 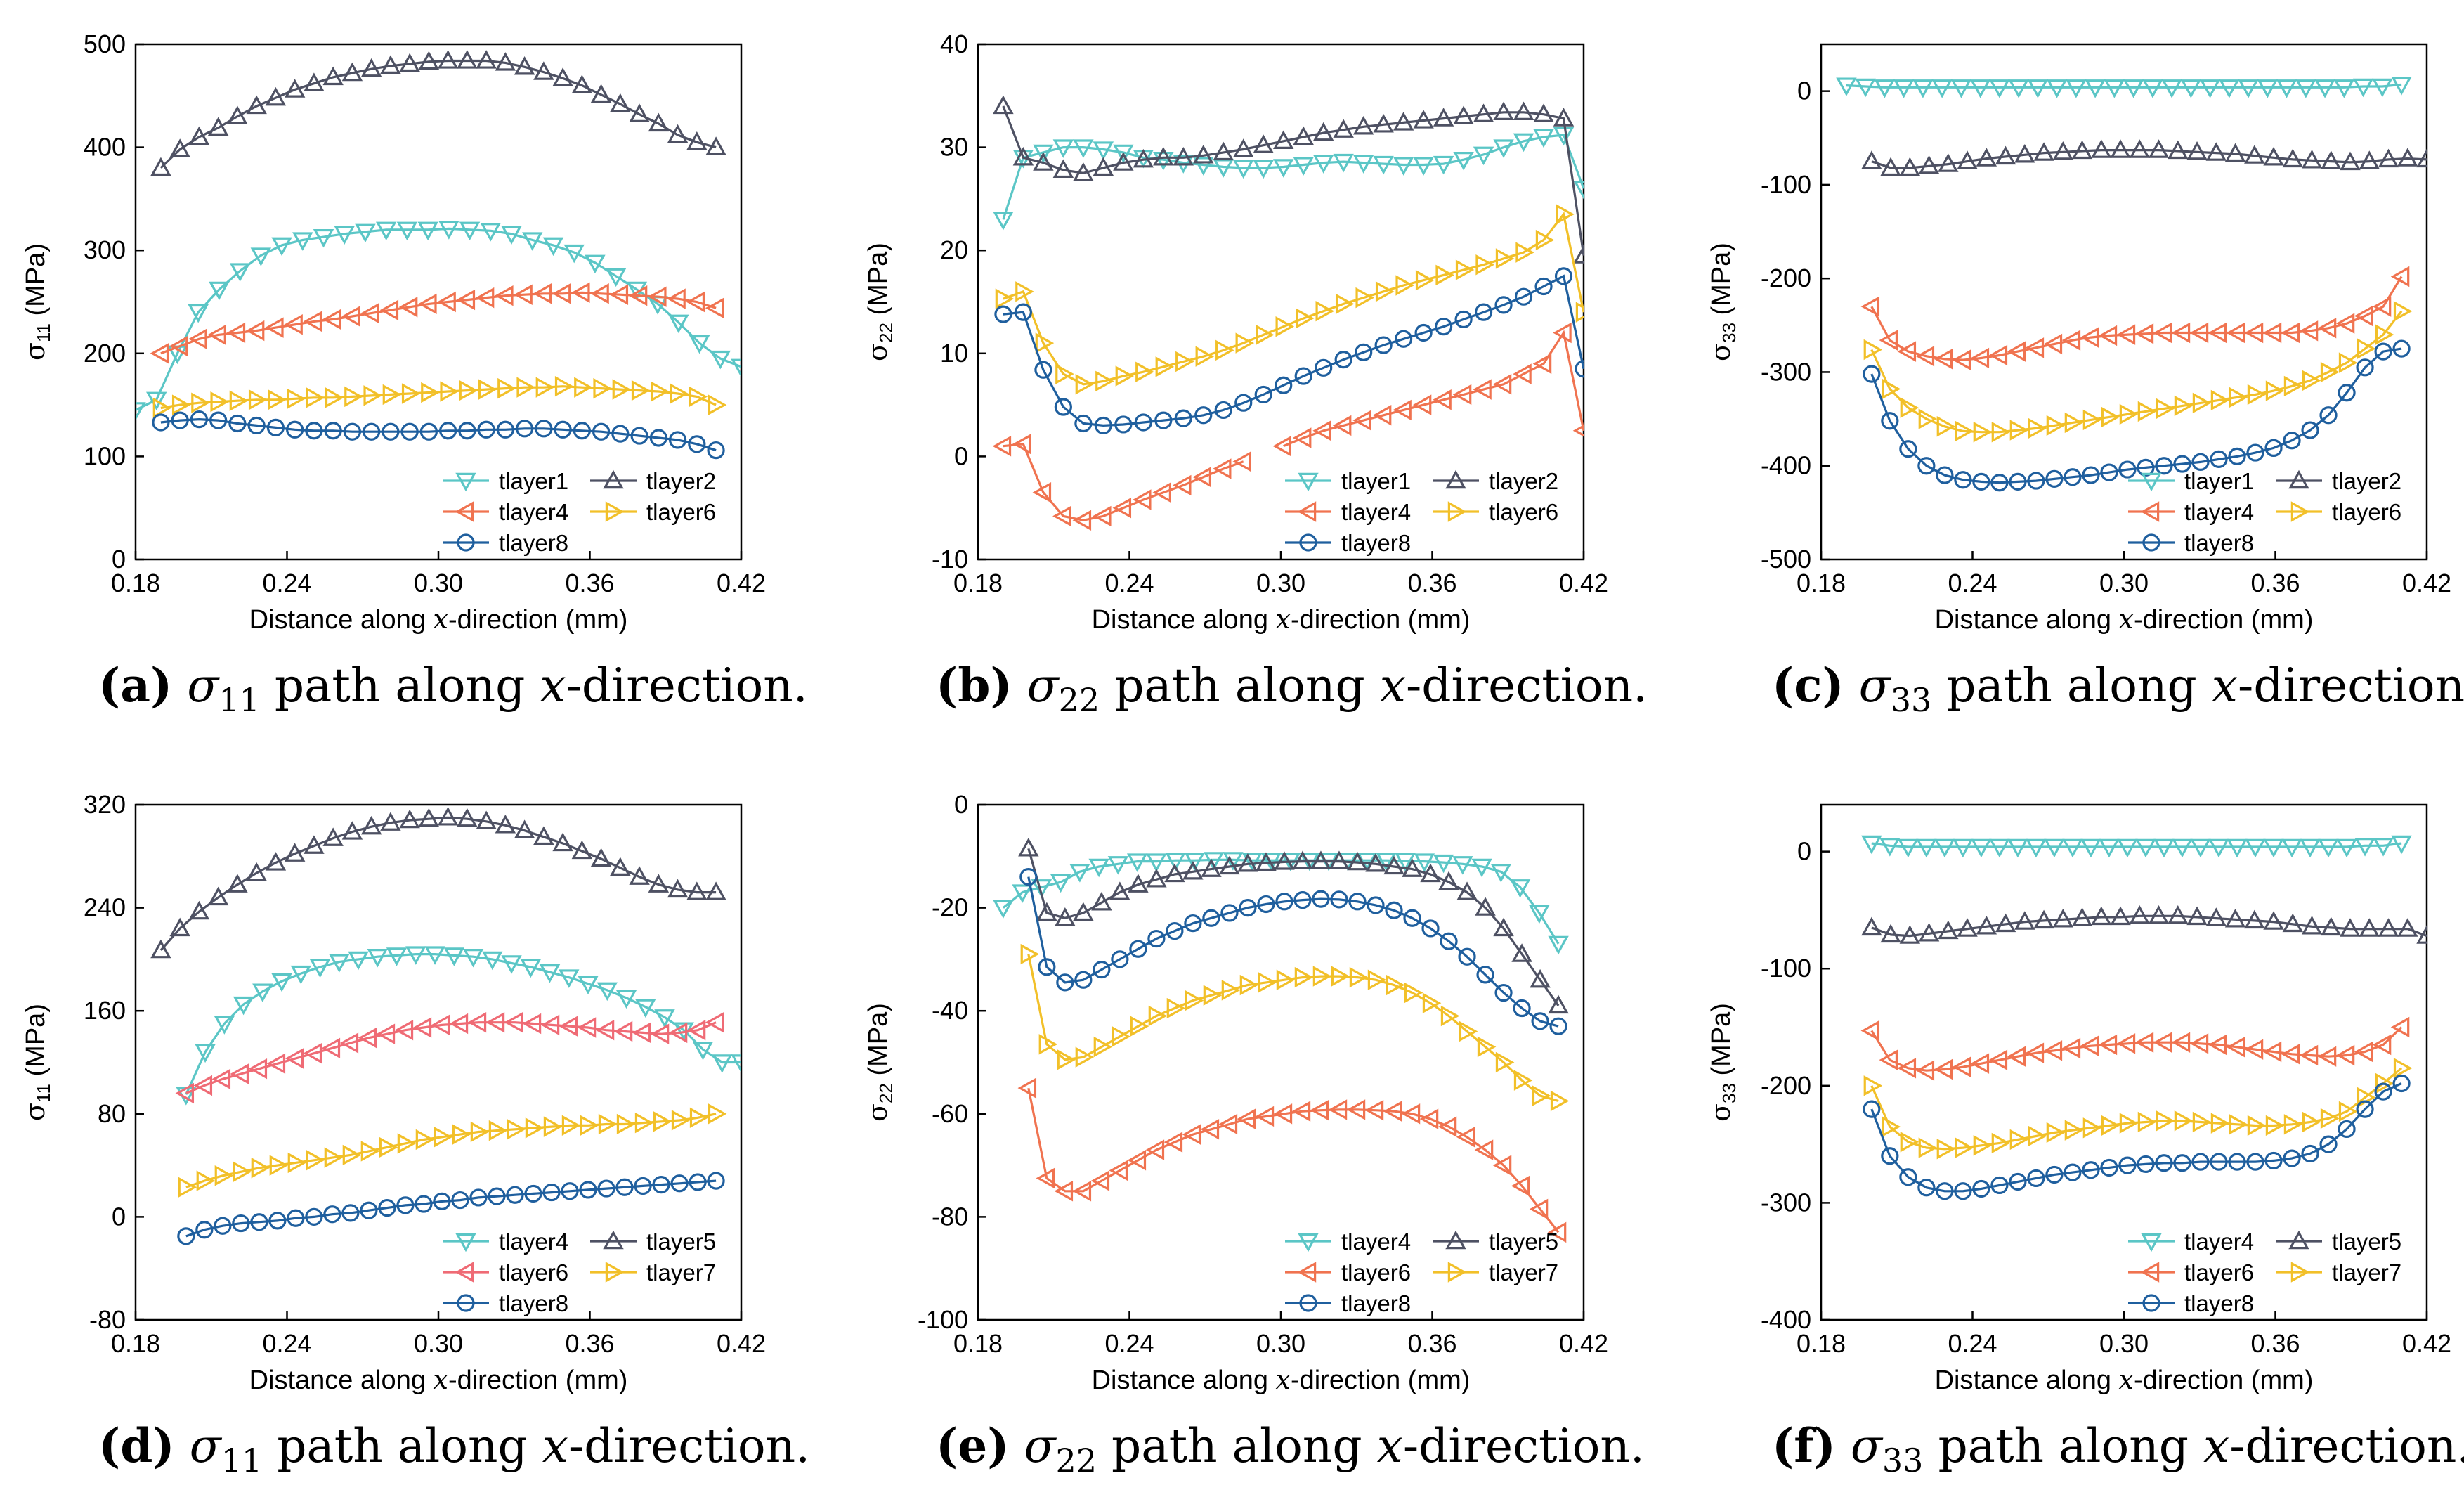 What do you see at coordinates (466, 1242) in the screenshot?
I see `legend-marker-tlayer4` at bounding box center [466, 1242].